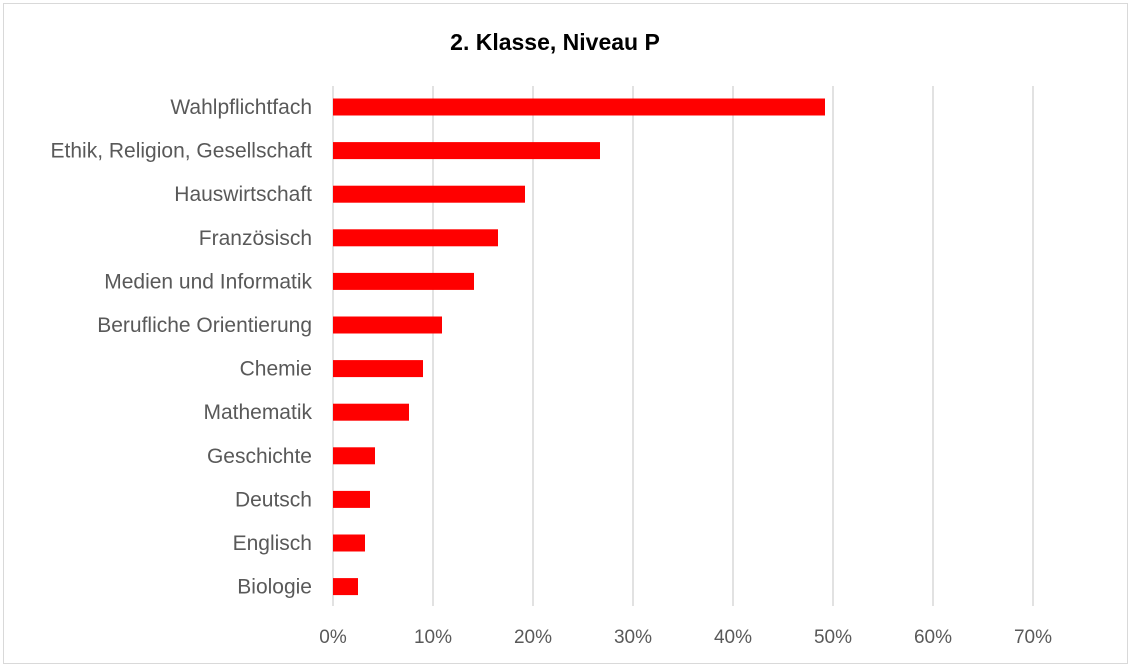 This screenshot has width=1133, height=669. What do you see at coordinates (833, 637) in the screenshot?
I see `x-tick-label: 50%` at bounding box center [833, 637].